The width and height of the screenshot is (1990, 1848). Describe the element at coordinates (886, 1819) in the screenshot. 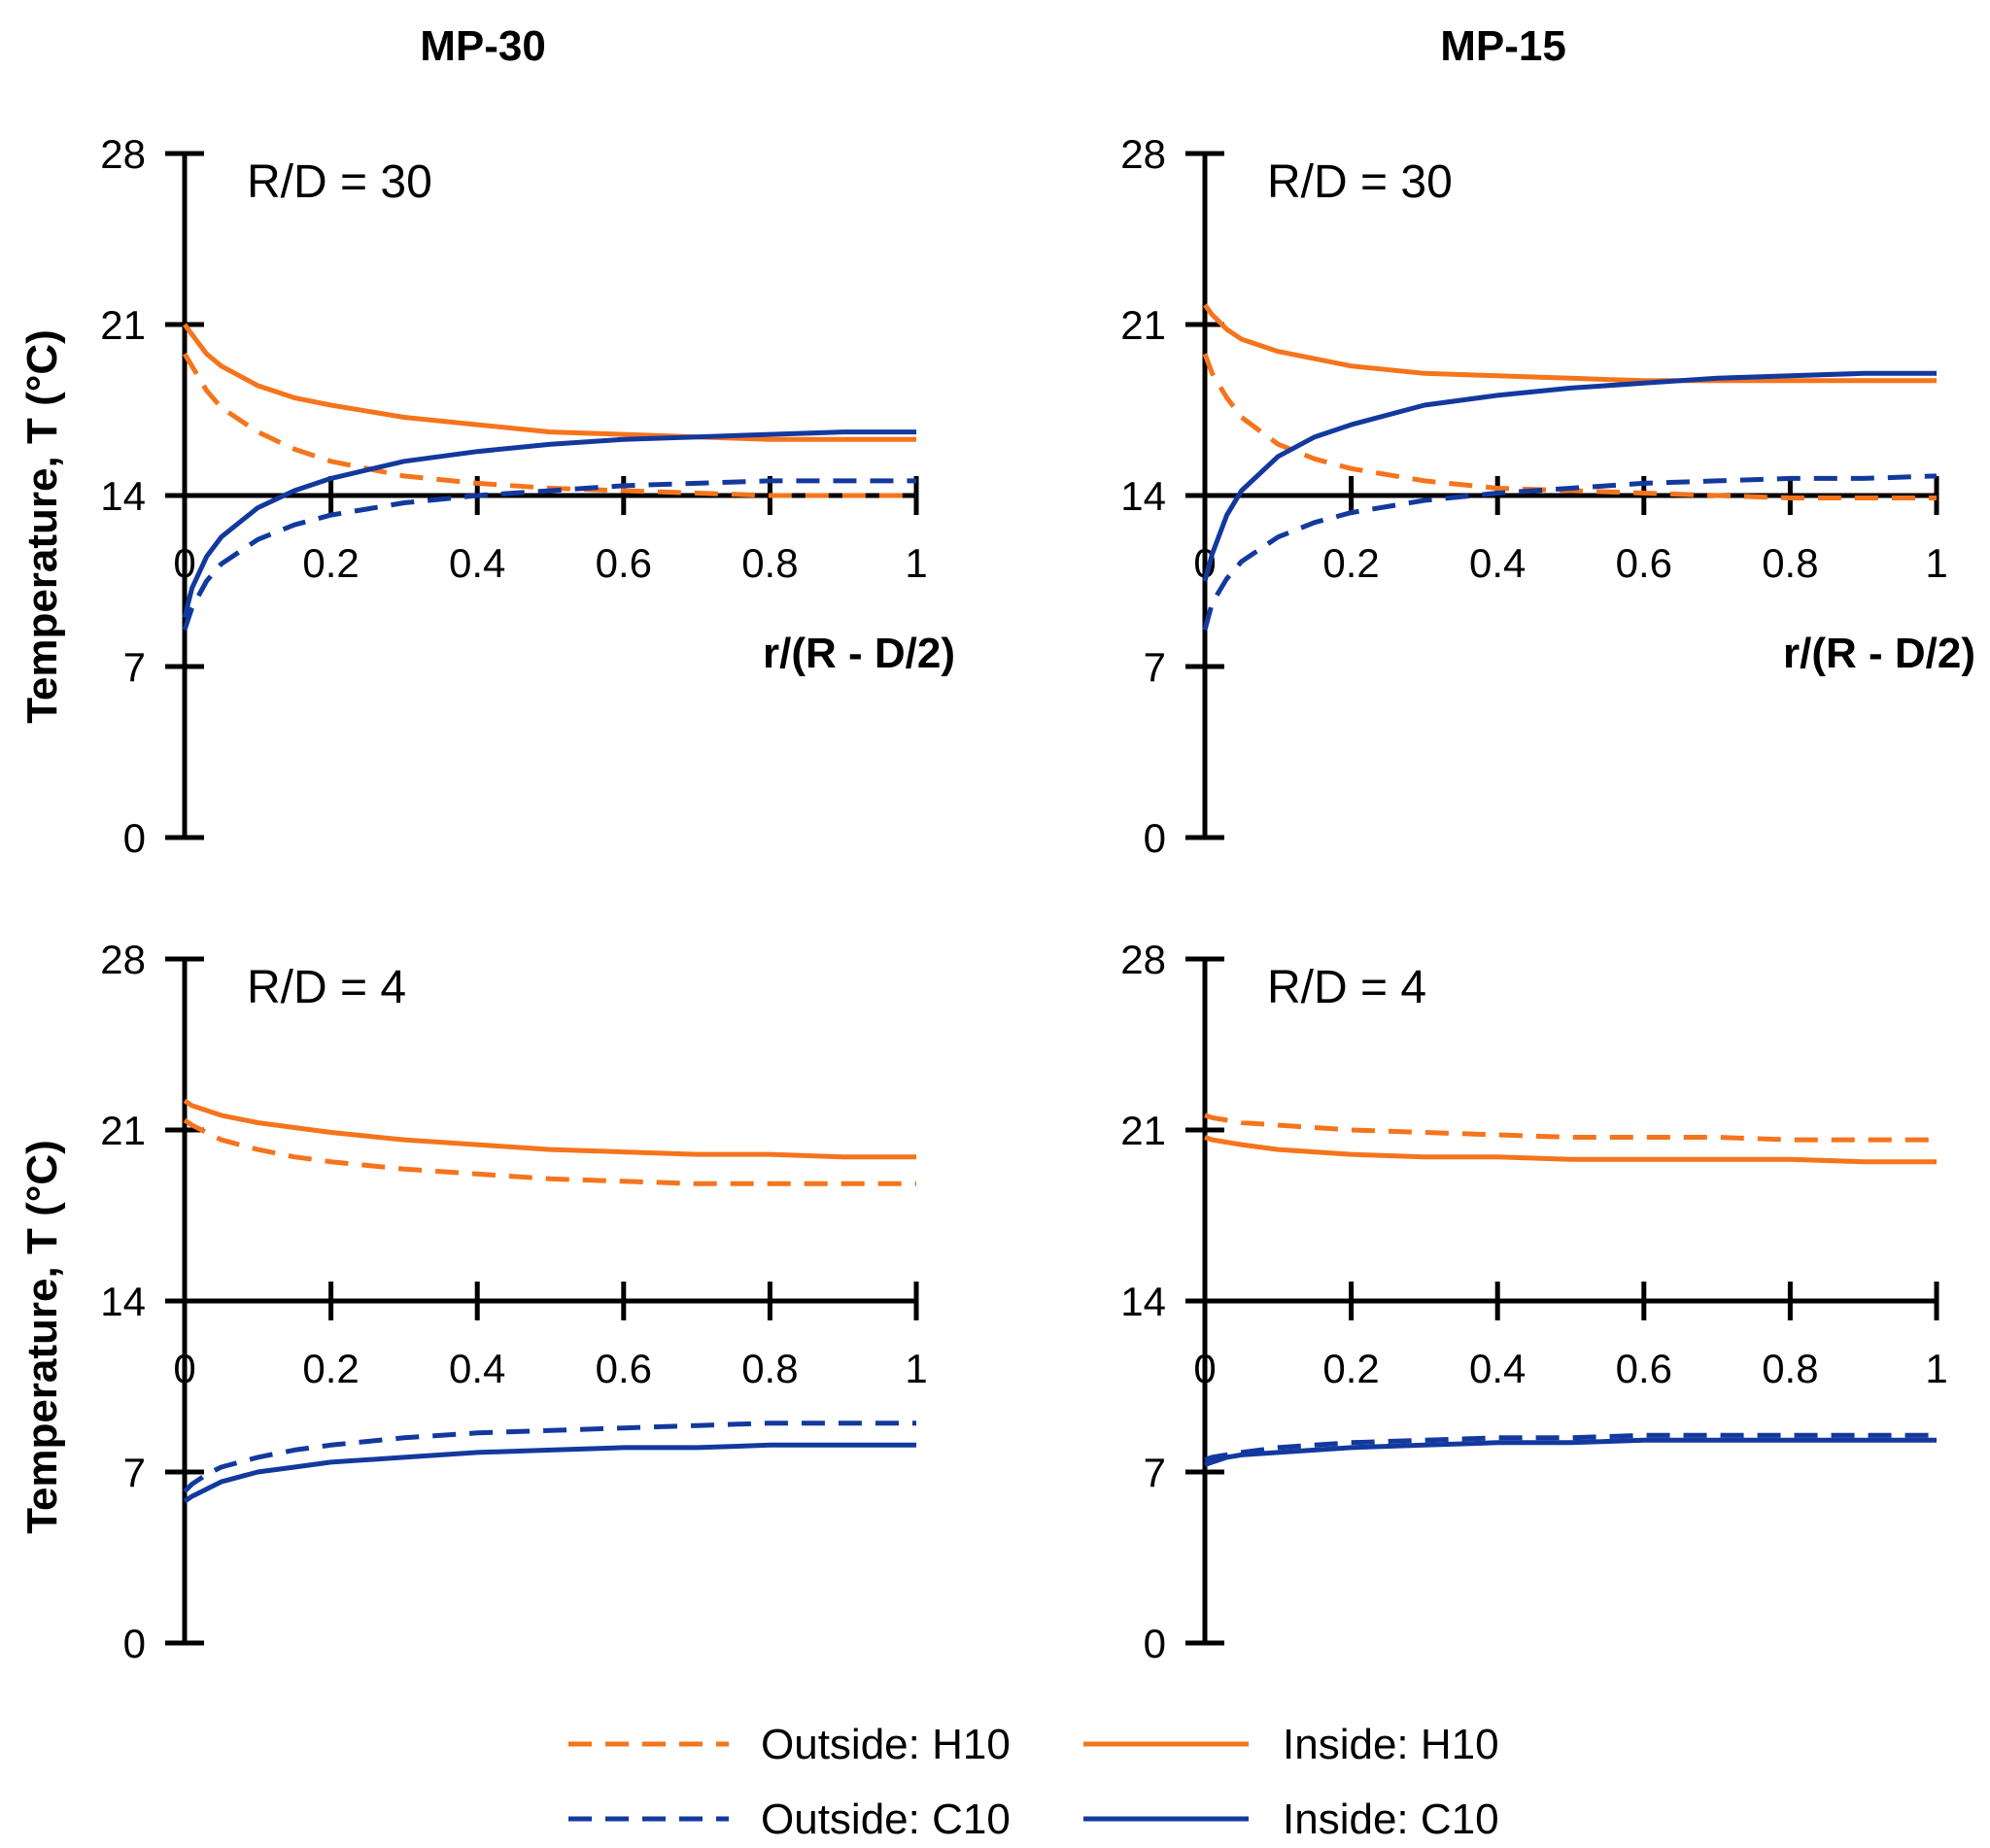

I see `legend-label-outside-c10: Outside: C10` at that location.